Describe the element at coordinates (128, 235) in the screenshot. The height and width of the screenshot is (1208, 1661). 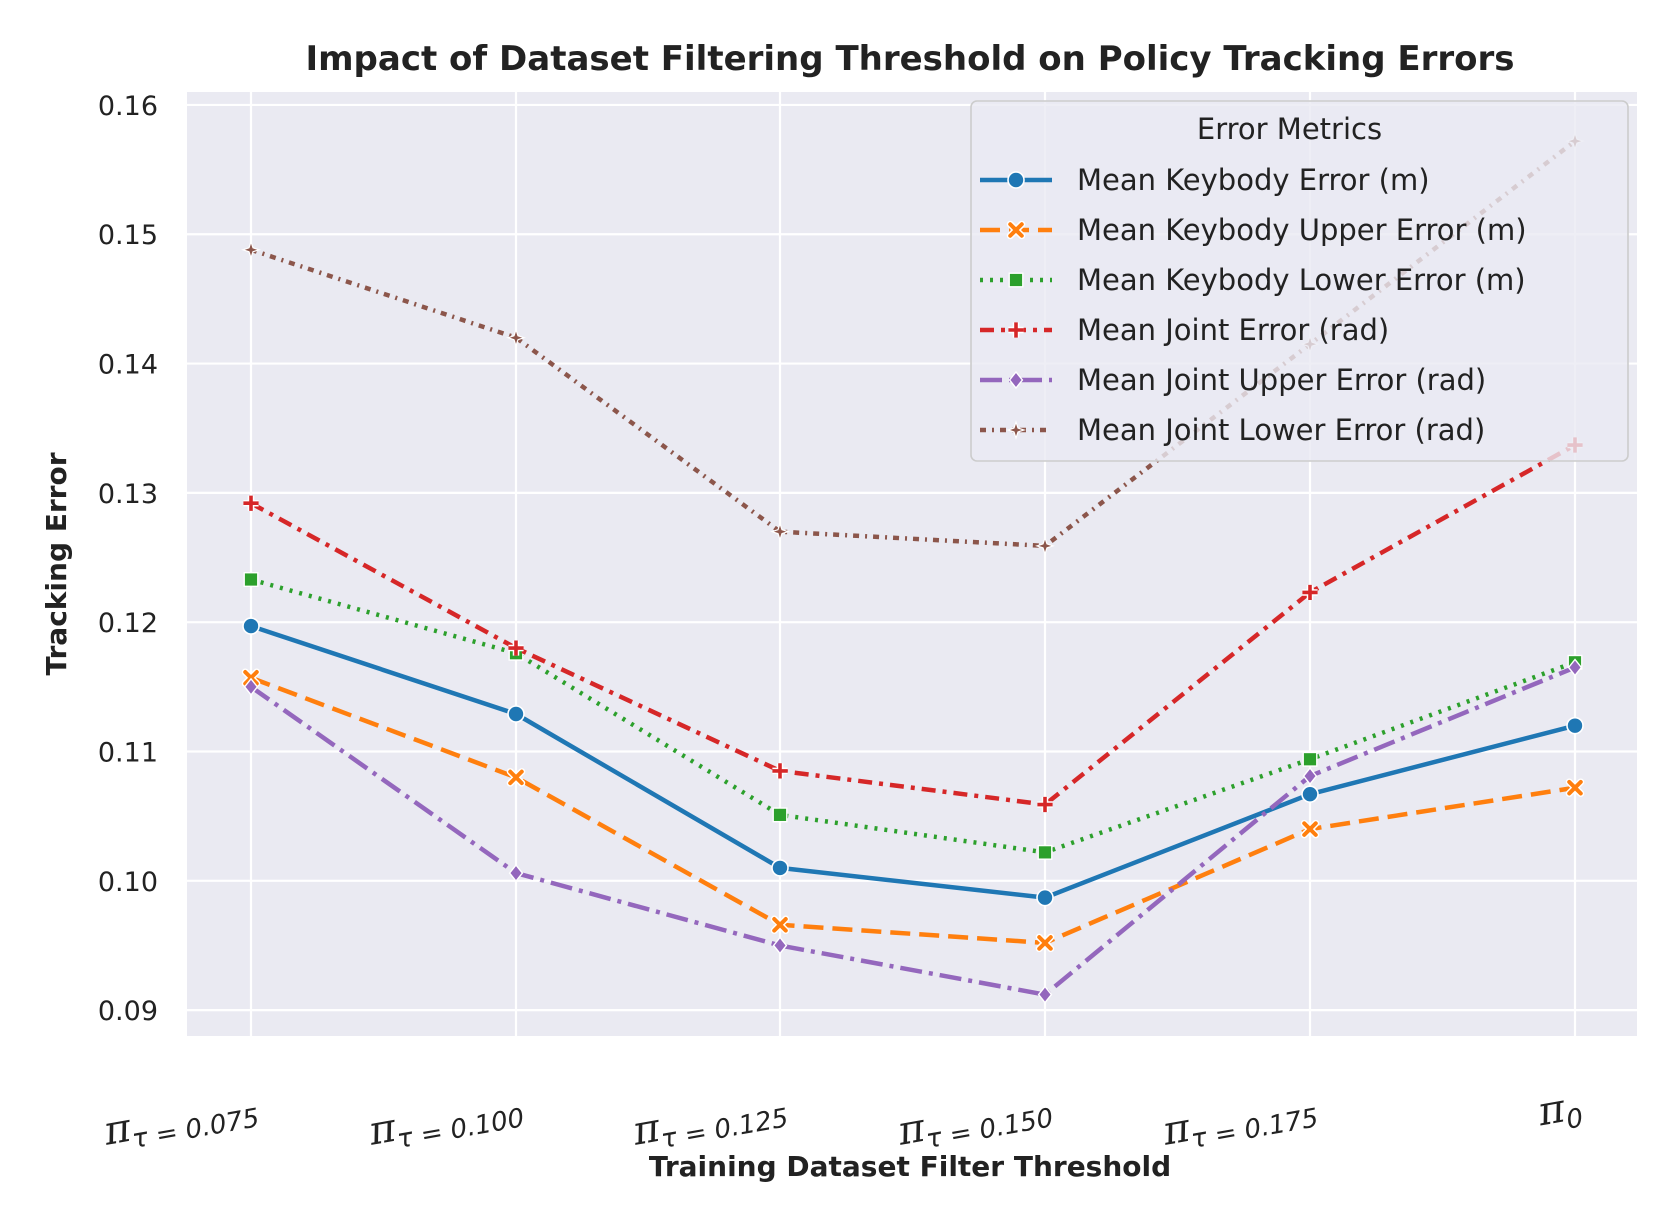
I see `y-tick-label: 0.15` at that location.